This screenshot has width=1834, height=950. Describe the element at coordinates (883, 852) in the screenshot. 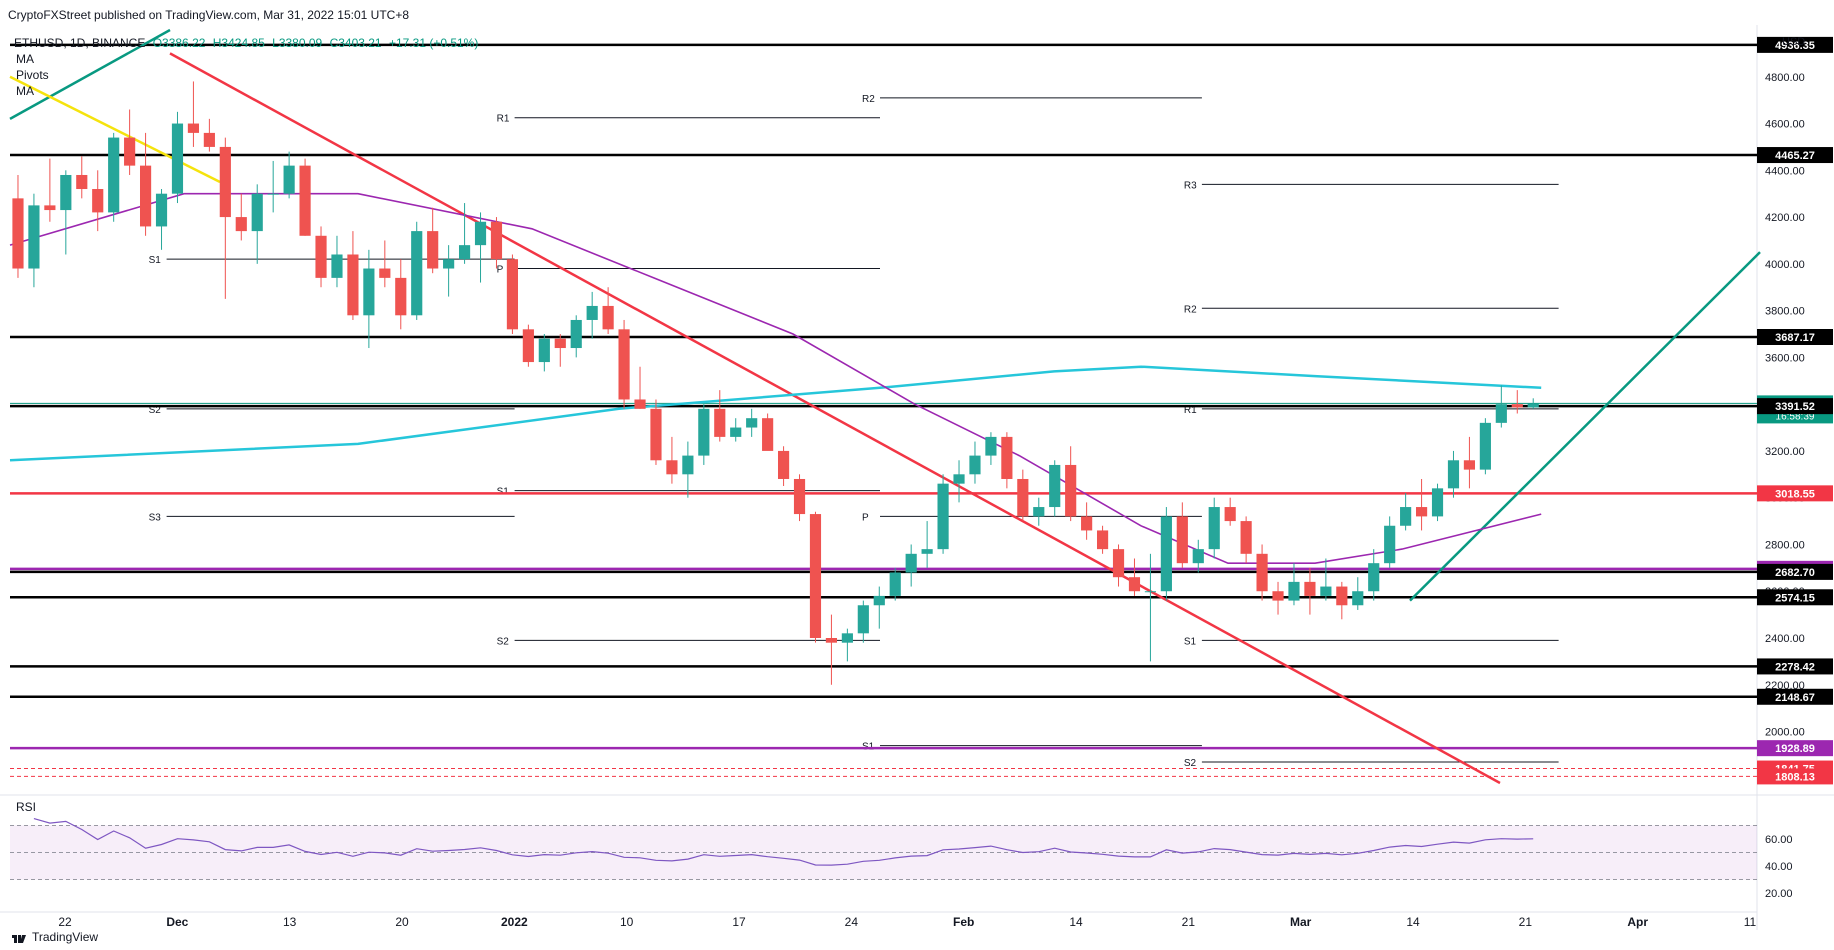

I see `rsi-band` at that location.